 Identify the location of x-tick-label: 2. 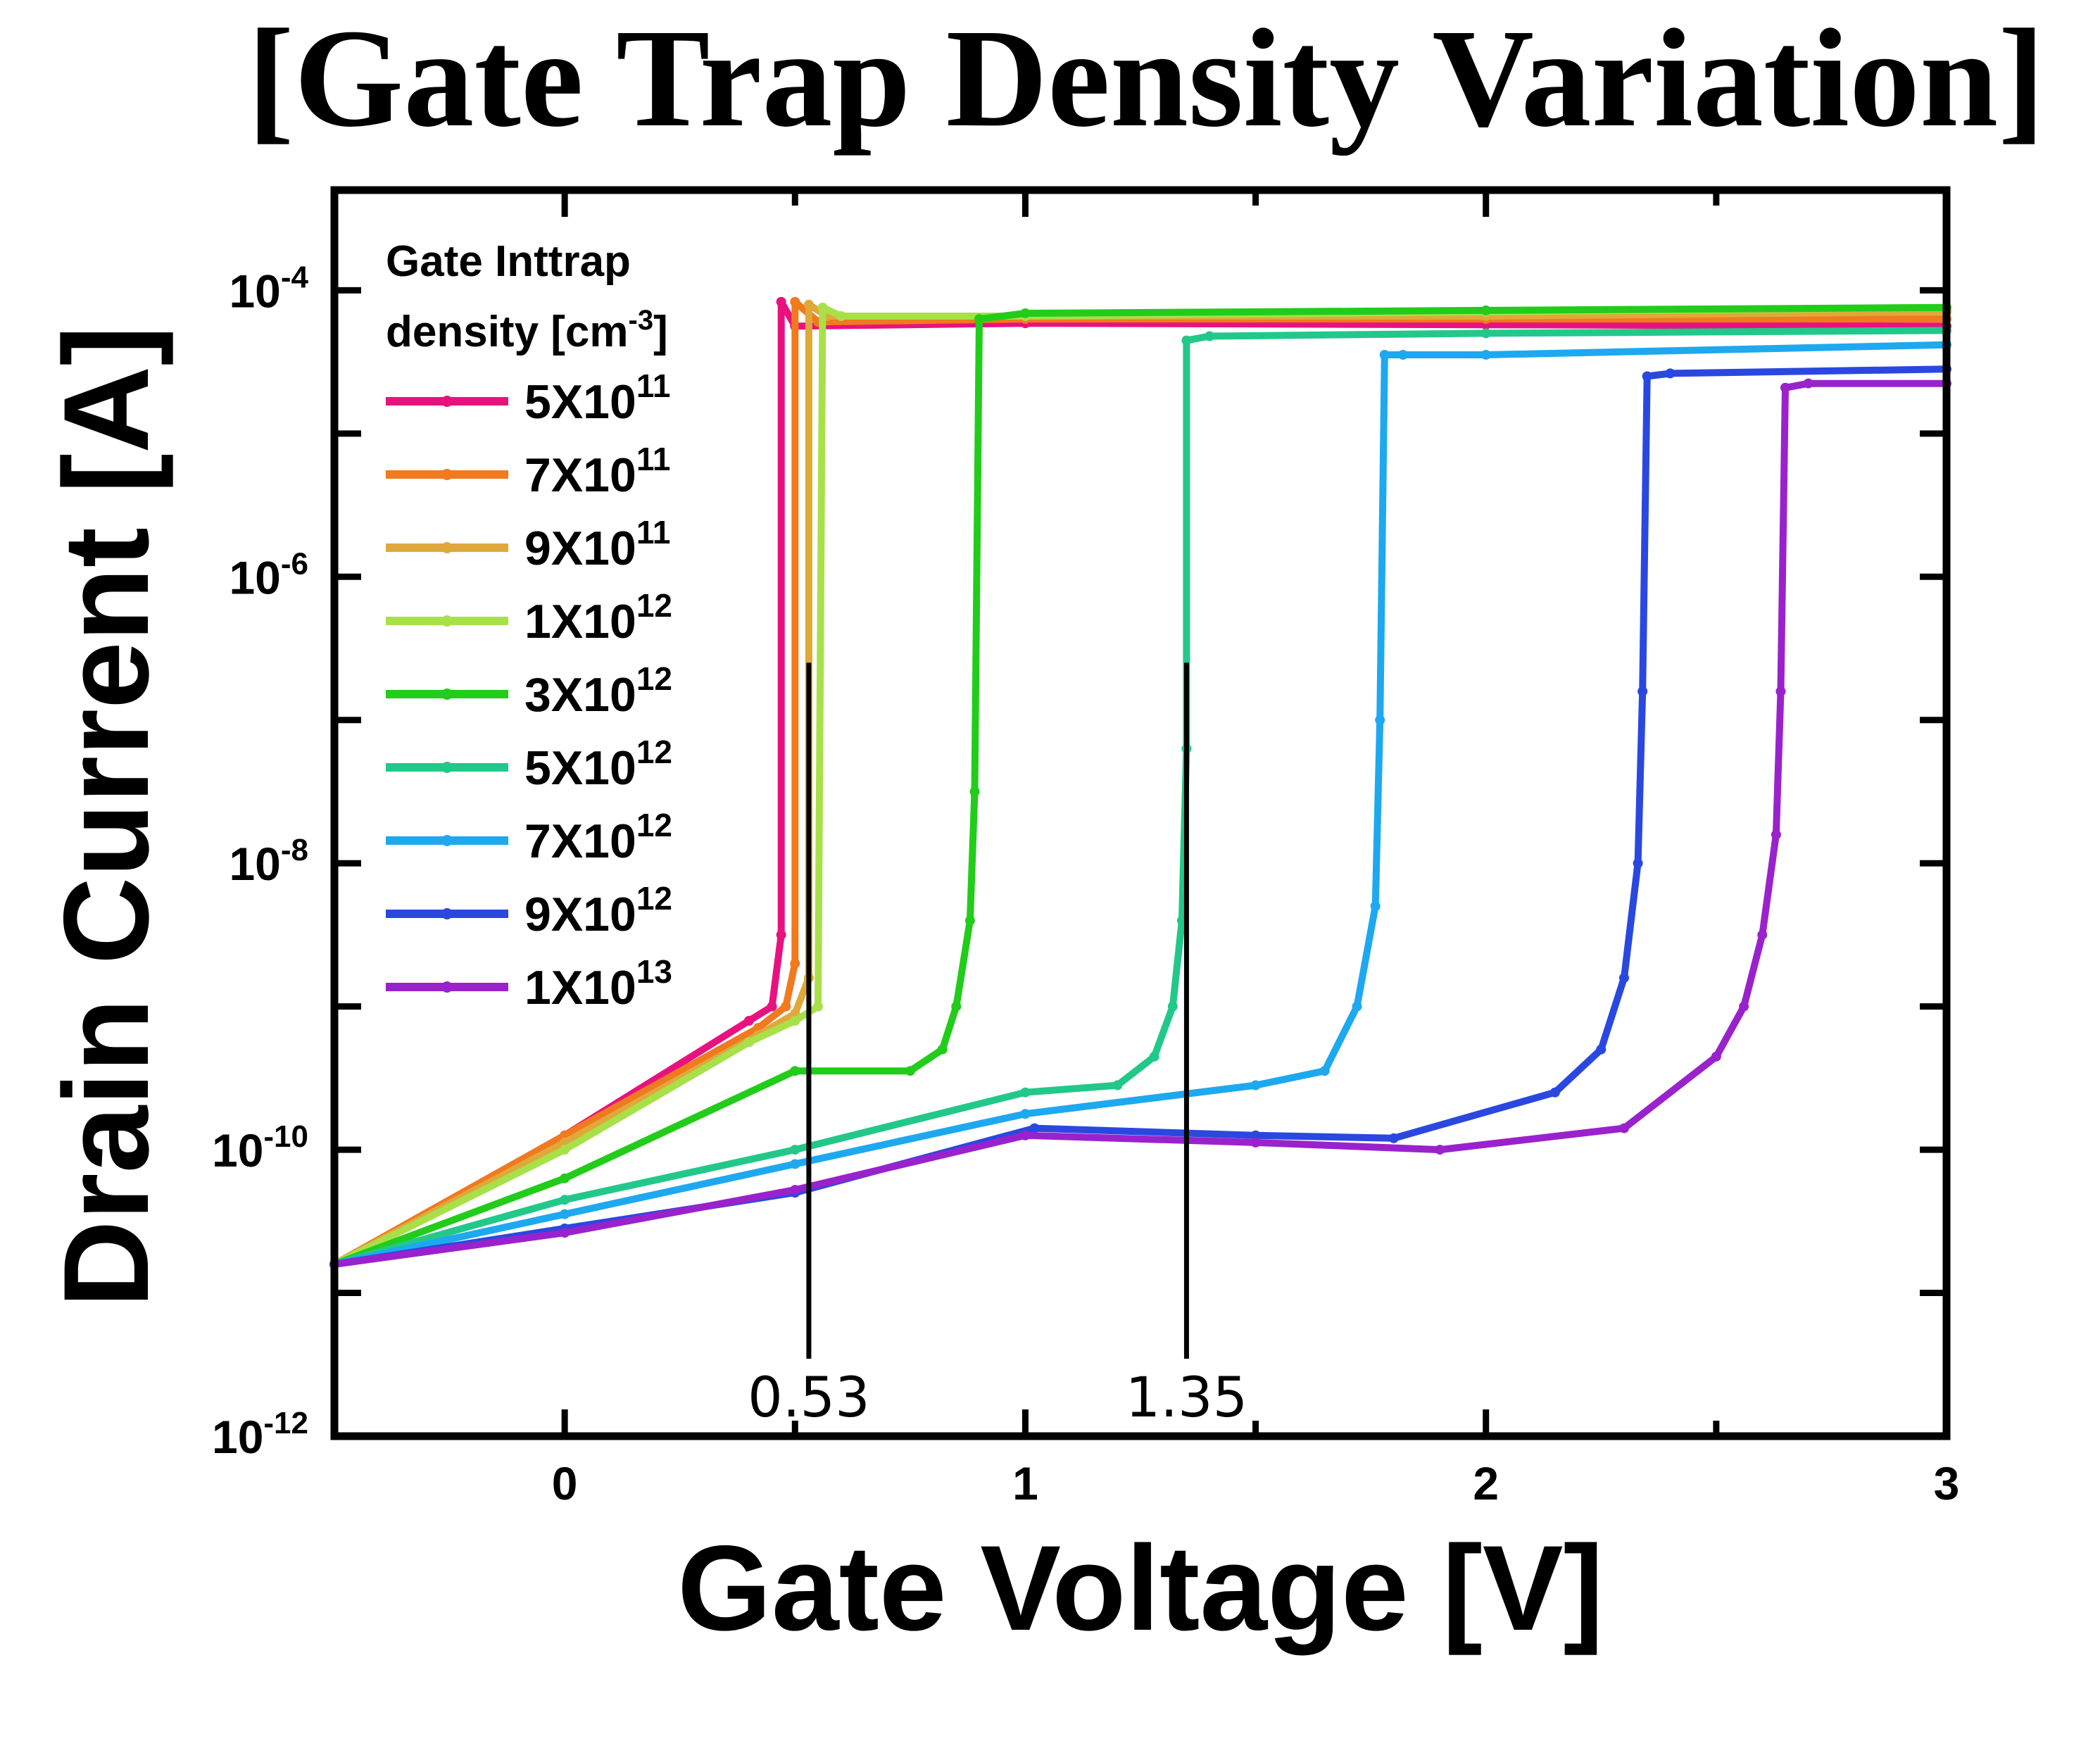
(1486, 1483).